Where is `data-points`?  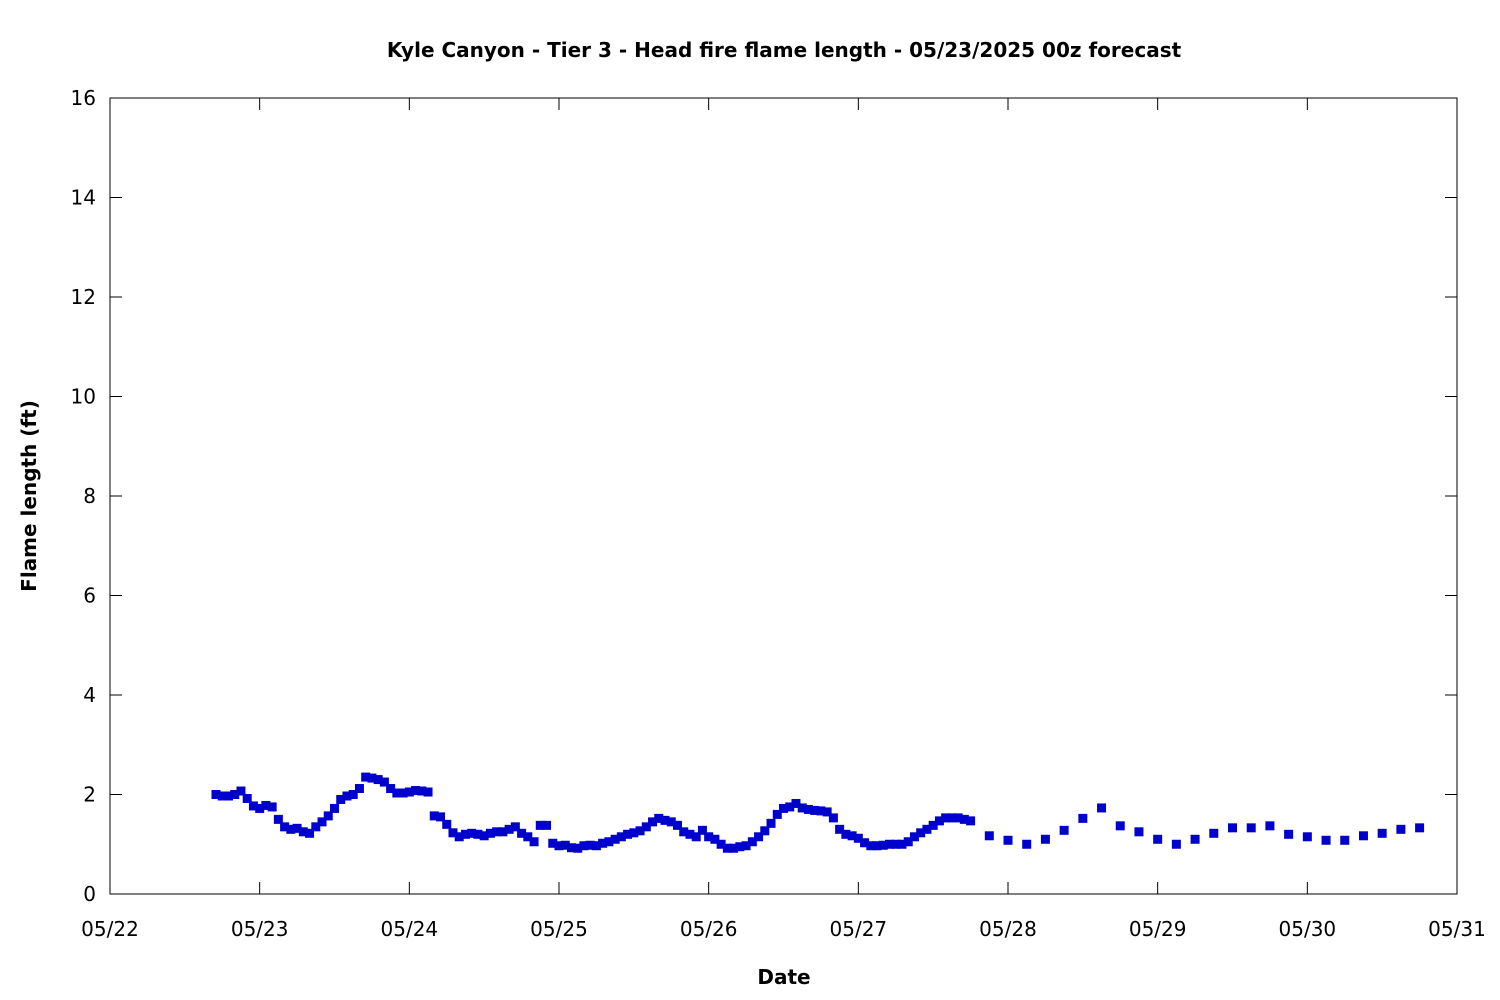
data-points is located at coordinates (818, 812).